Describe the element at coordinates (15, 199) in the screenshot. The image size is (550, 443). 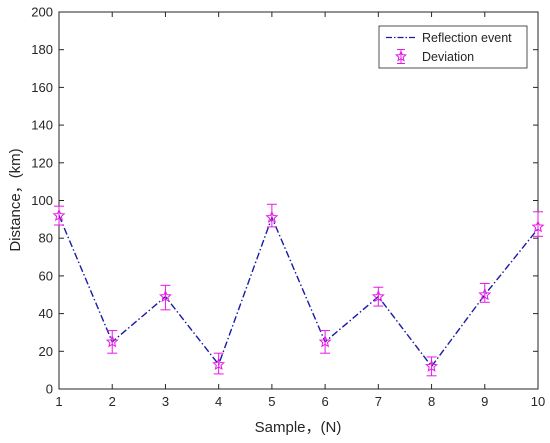
I see `y-axis-label: Distance，(km)` at that location.